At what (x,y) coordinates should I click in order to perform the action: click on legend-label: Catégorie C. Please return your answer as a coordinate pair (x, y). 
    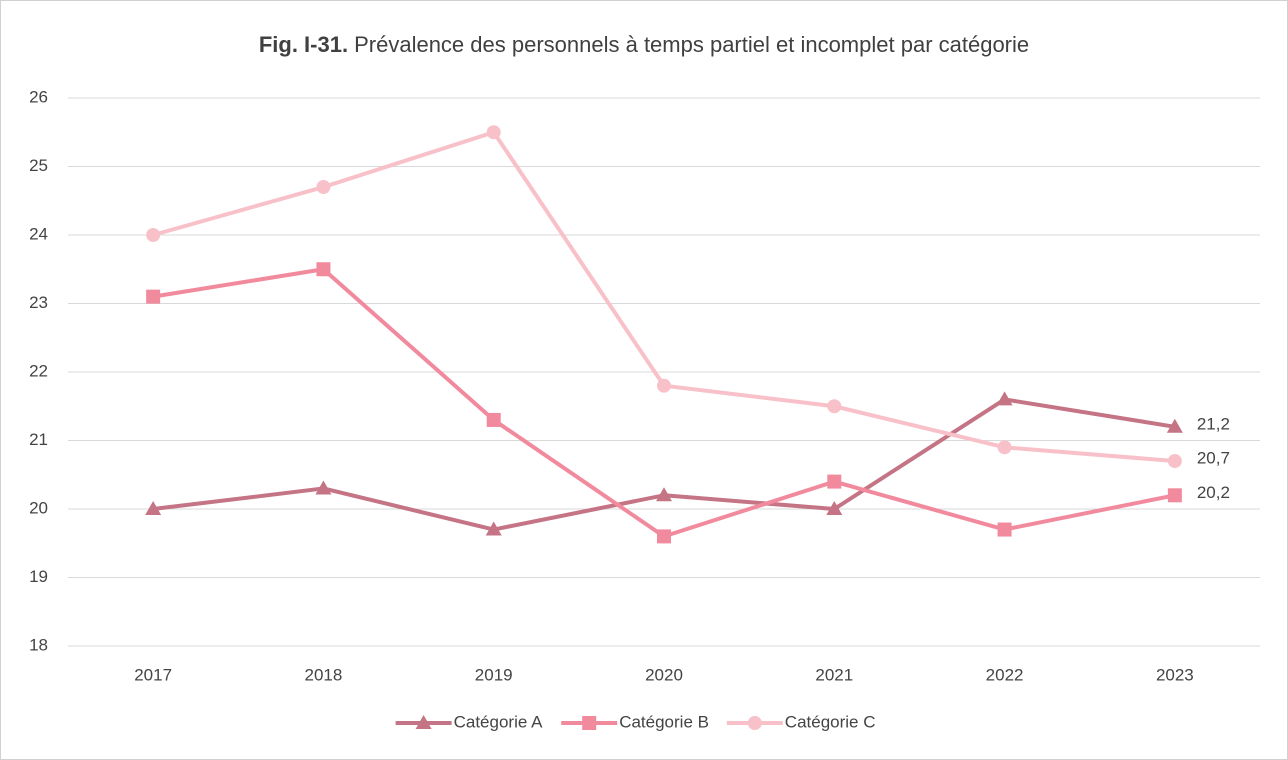
    Looking at the image, I should click on (830, 721).